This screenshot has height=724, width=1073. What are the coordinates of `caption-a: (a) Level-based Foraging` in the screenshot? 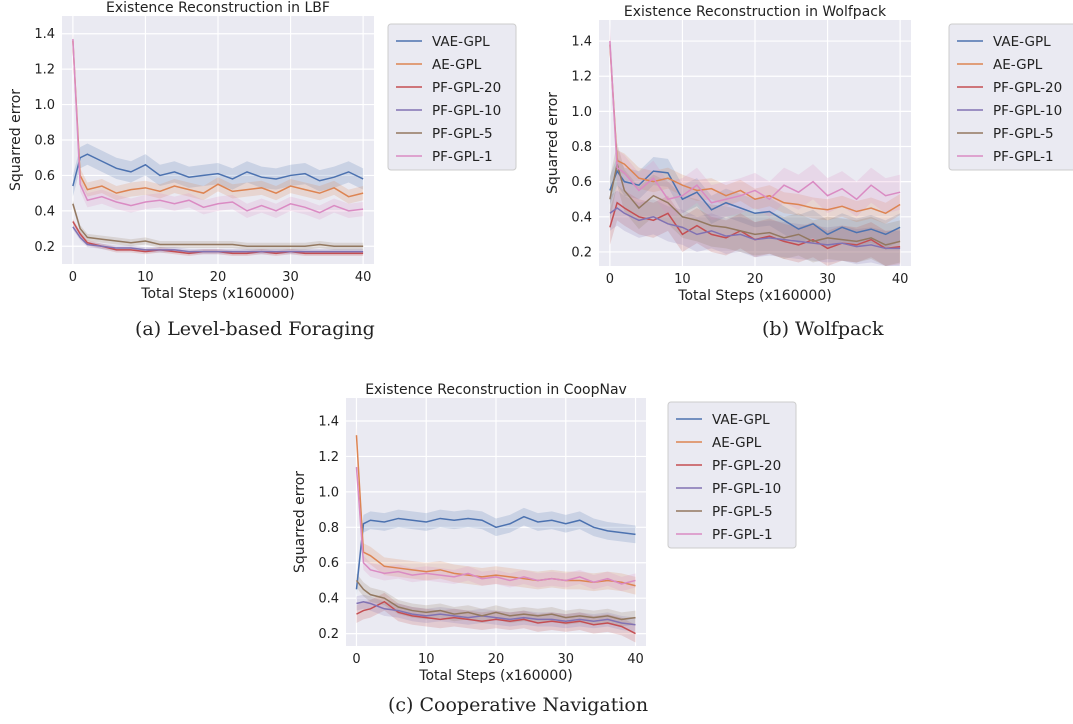 It's located at (255, 329).